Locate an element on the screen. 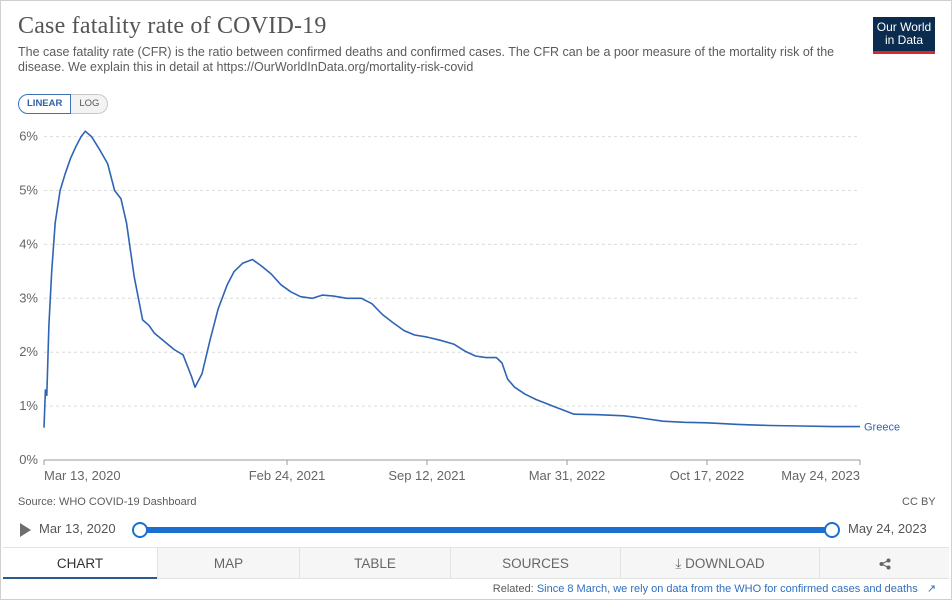 This screenshot has width=952, height=600. chart-title: Case fatality rate of COVID-19 is located at coordinates (172, 26).